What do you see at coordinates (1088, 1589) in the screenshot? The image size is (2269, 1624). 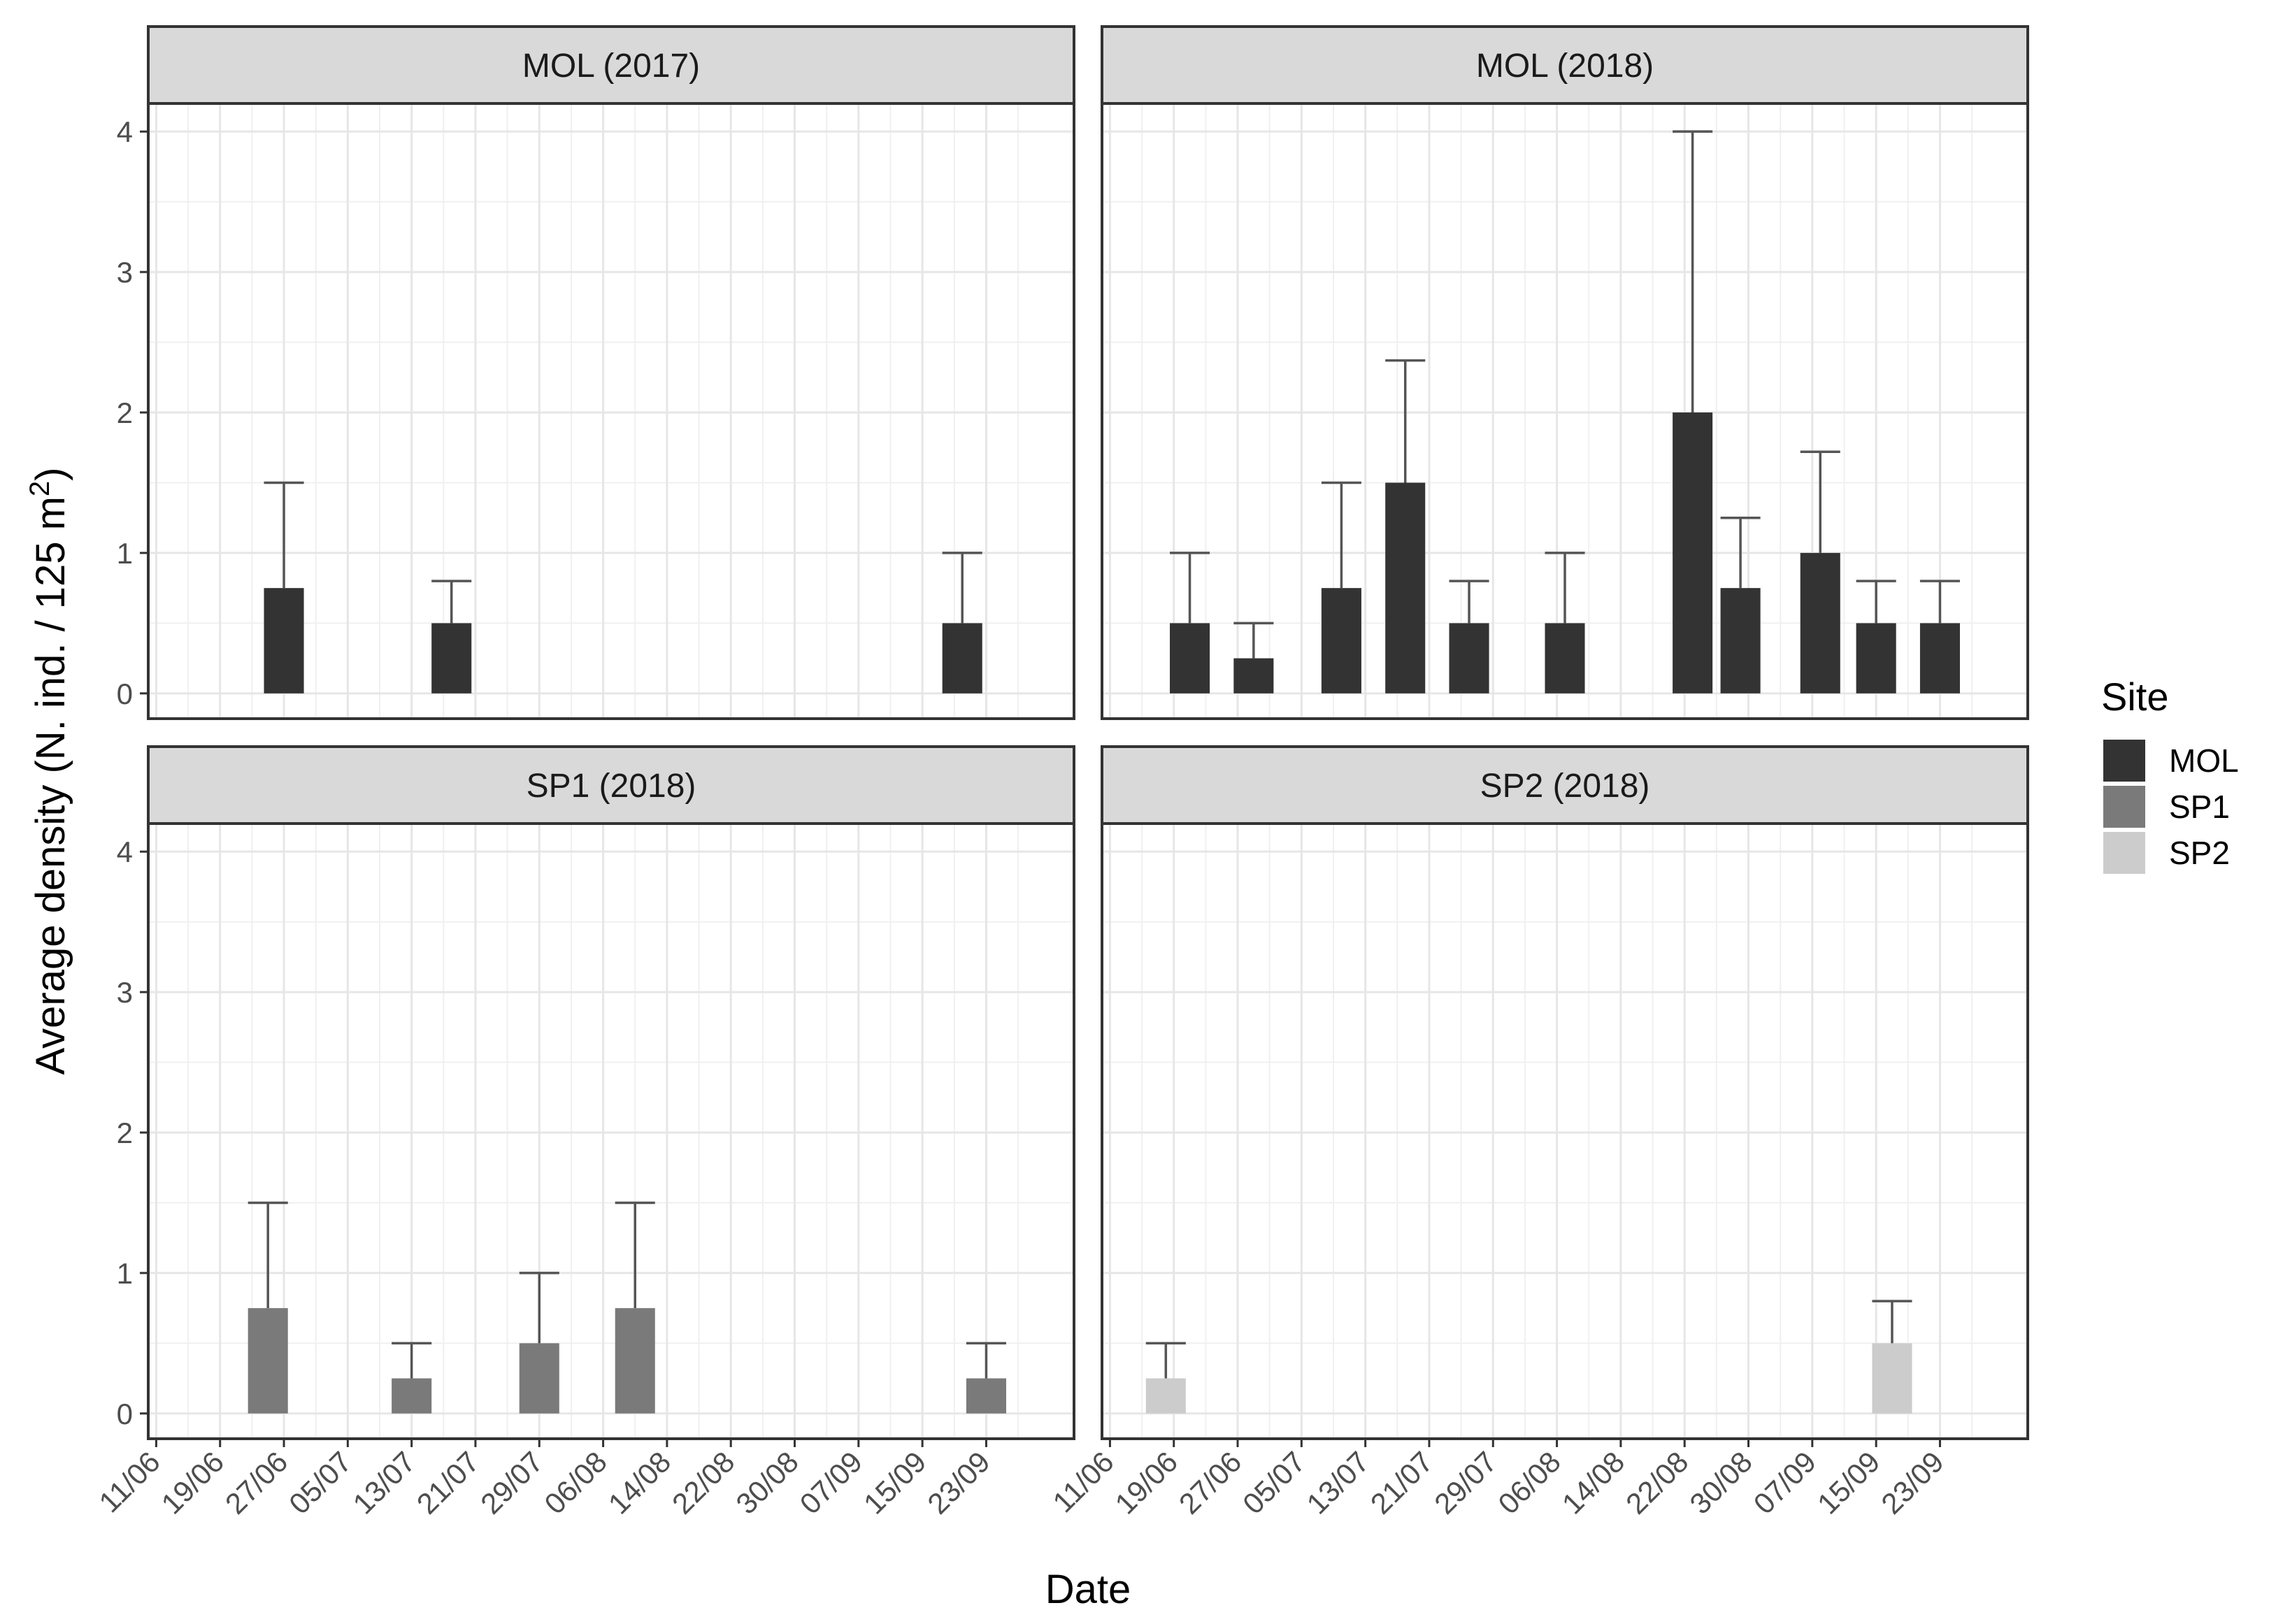 I see `x-axis-title: Date` at bounding box center [1088, 1589].